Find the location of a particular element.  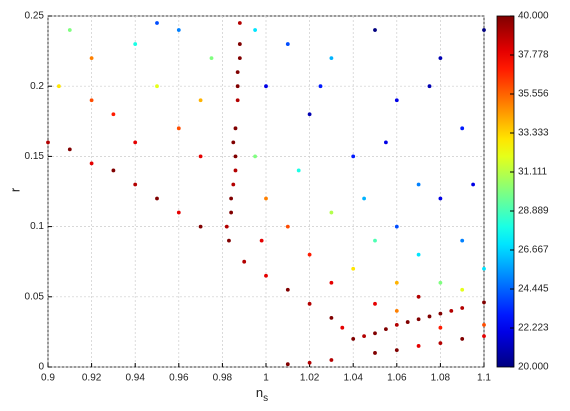

y-tick-label: 0.15 is located at coordinates (35, 156).